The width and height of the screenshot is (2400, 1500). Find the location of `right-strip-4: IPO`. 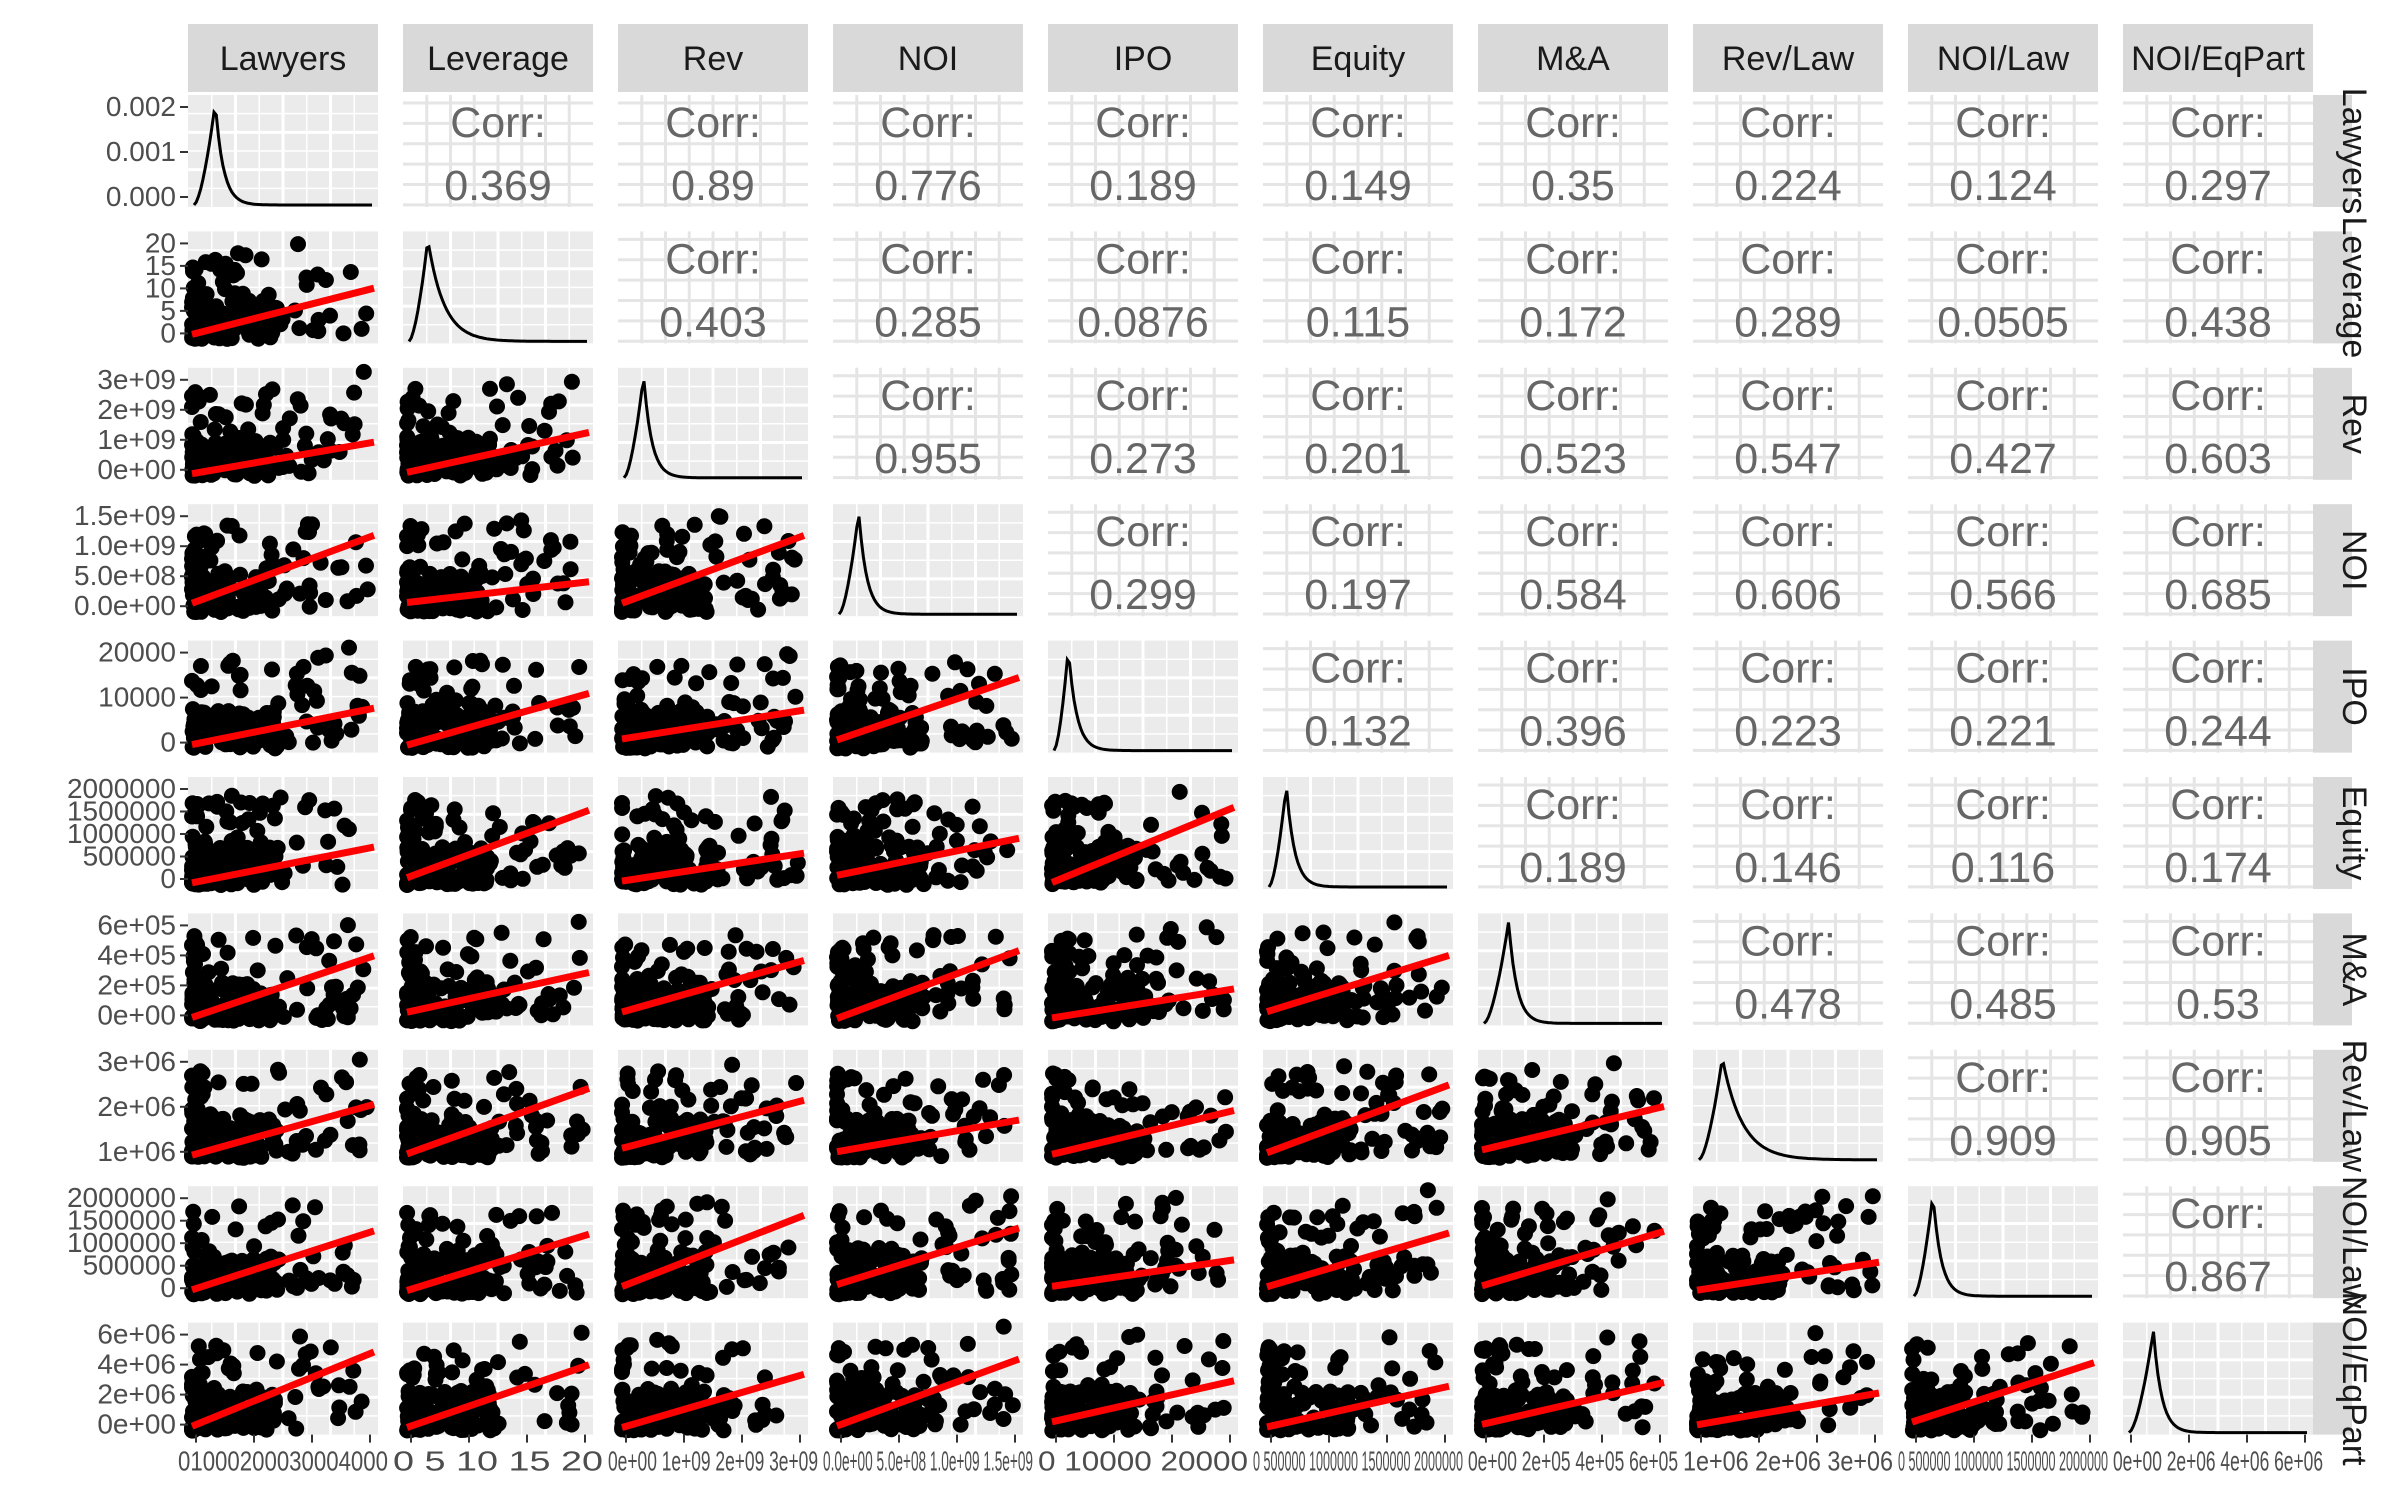

right-strip-4: IPO is located at coordinates (2341, 696).